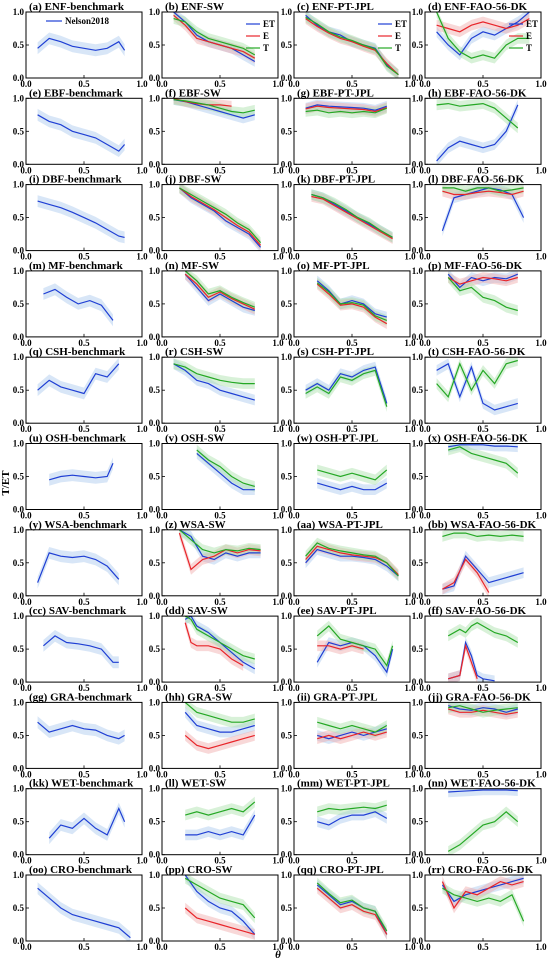 The image size is (550, 963). What do you see at coordinates (194, 352) in the screenshot?
I see `panel-title: (r) CSH-SW` at bounding box center [194, 352].